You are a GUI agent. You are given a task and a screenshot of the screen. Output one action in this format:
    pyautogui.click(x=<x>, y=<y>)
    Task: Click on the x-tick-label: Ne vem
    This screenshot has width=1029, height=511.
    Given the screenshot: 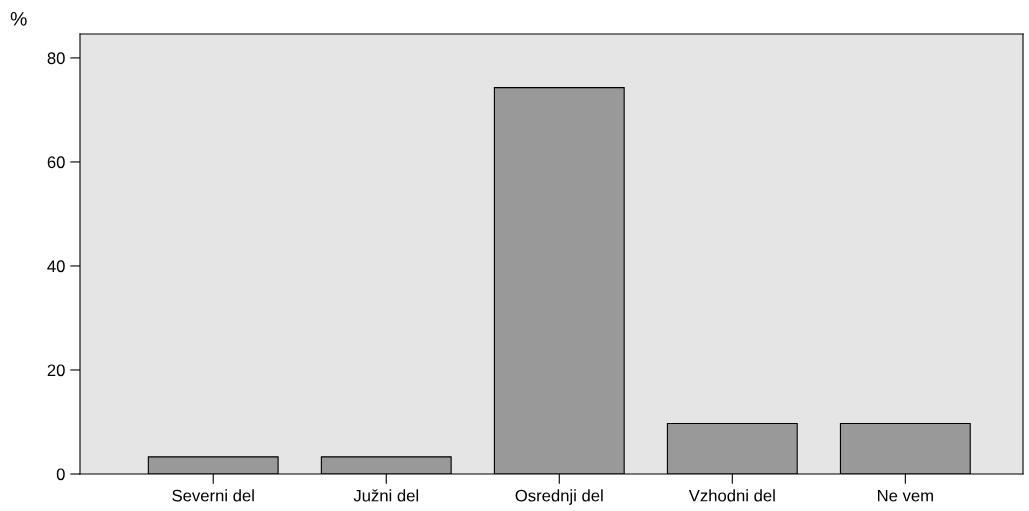 What is the action you would take?
    pyautogui.click(x=905, y=495)
    